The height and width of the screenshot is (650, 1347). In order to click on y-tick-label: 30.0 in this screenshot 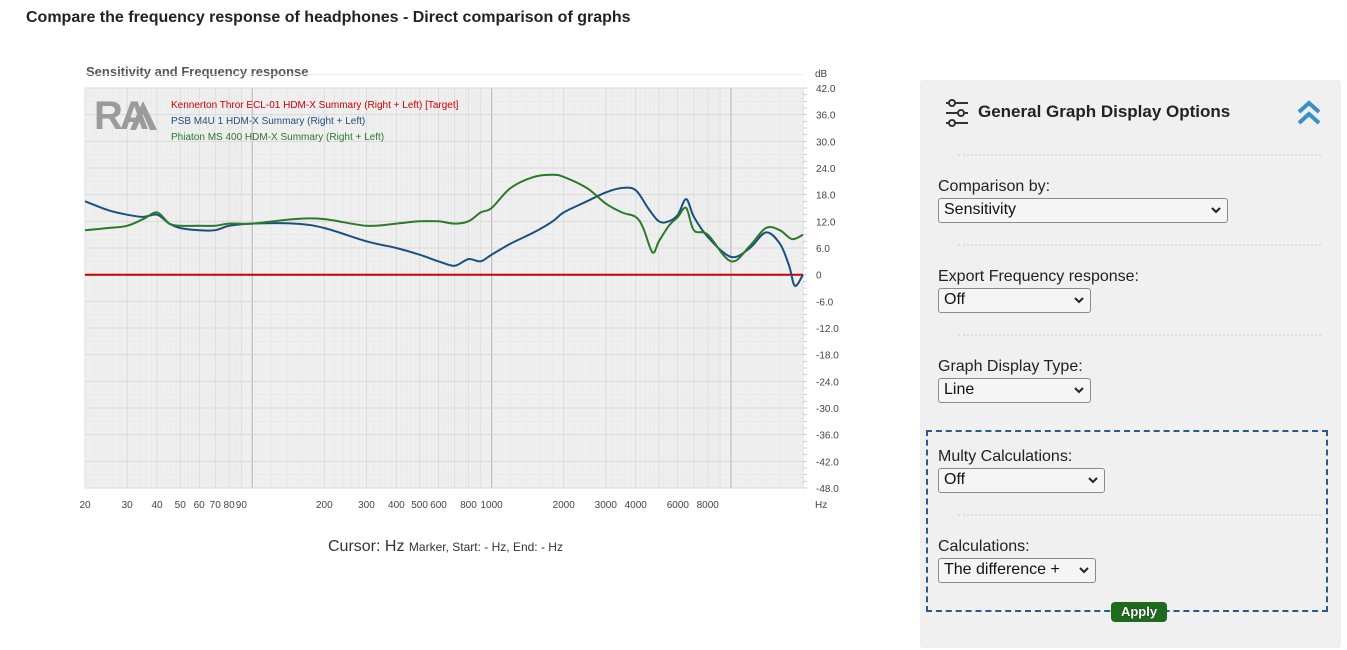, I will do `click(826, 142)`.